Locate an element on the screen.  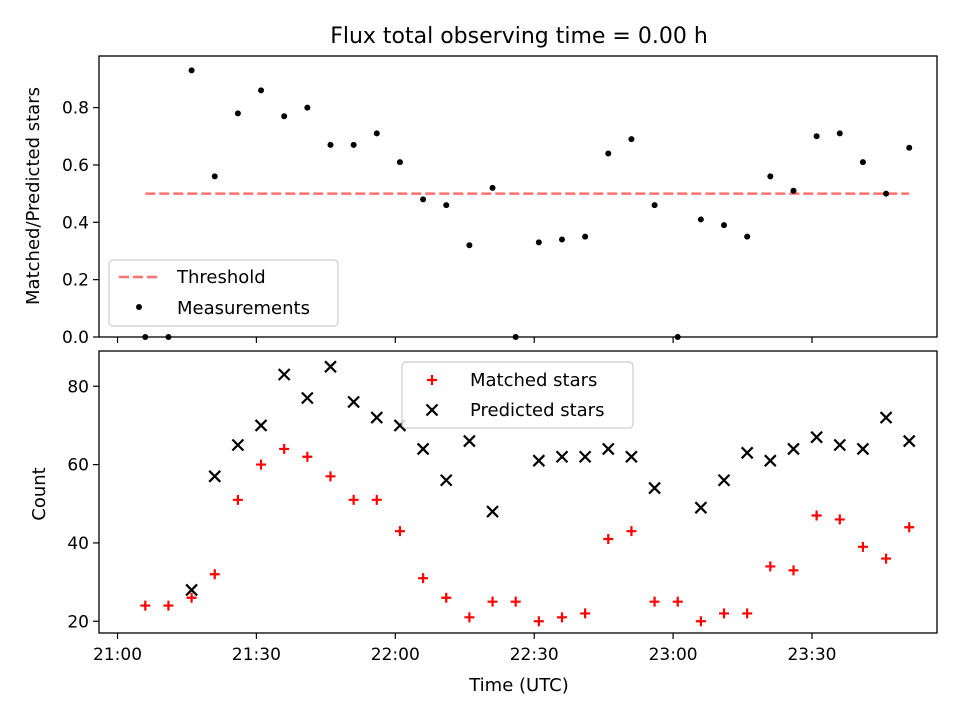
top-y-axis-label: Matched/Predicted stars is located at coordinates (33, 196).